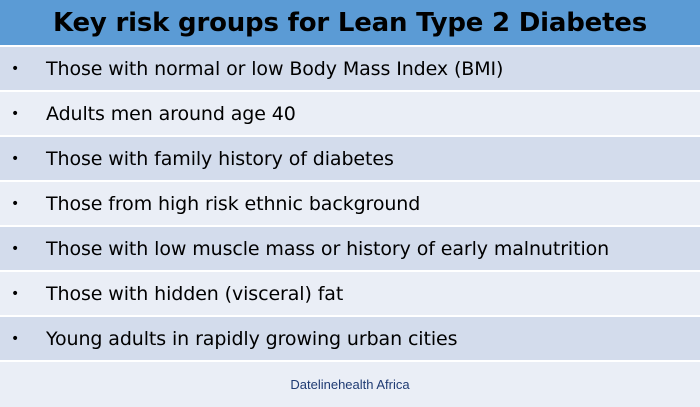 This screenshot has width=700, height=407. What do you see at coordinates (195, 293) in the screenshot?
I see `list-item-text: Those with hidden (visceral) fat` at bounding box center [195, 293].